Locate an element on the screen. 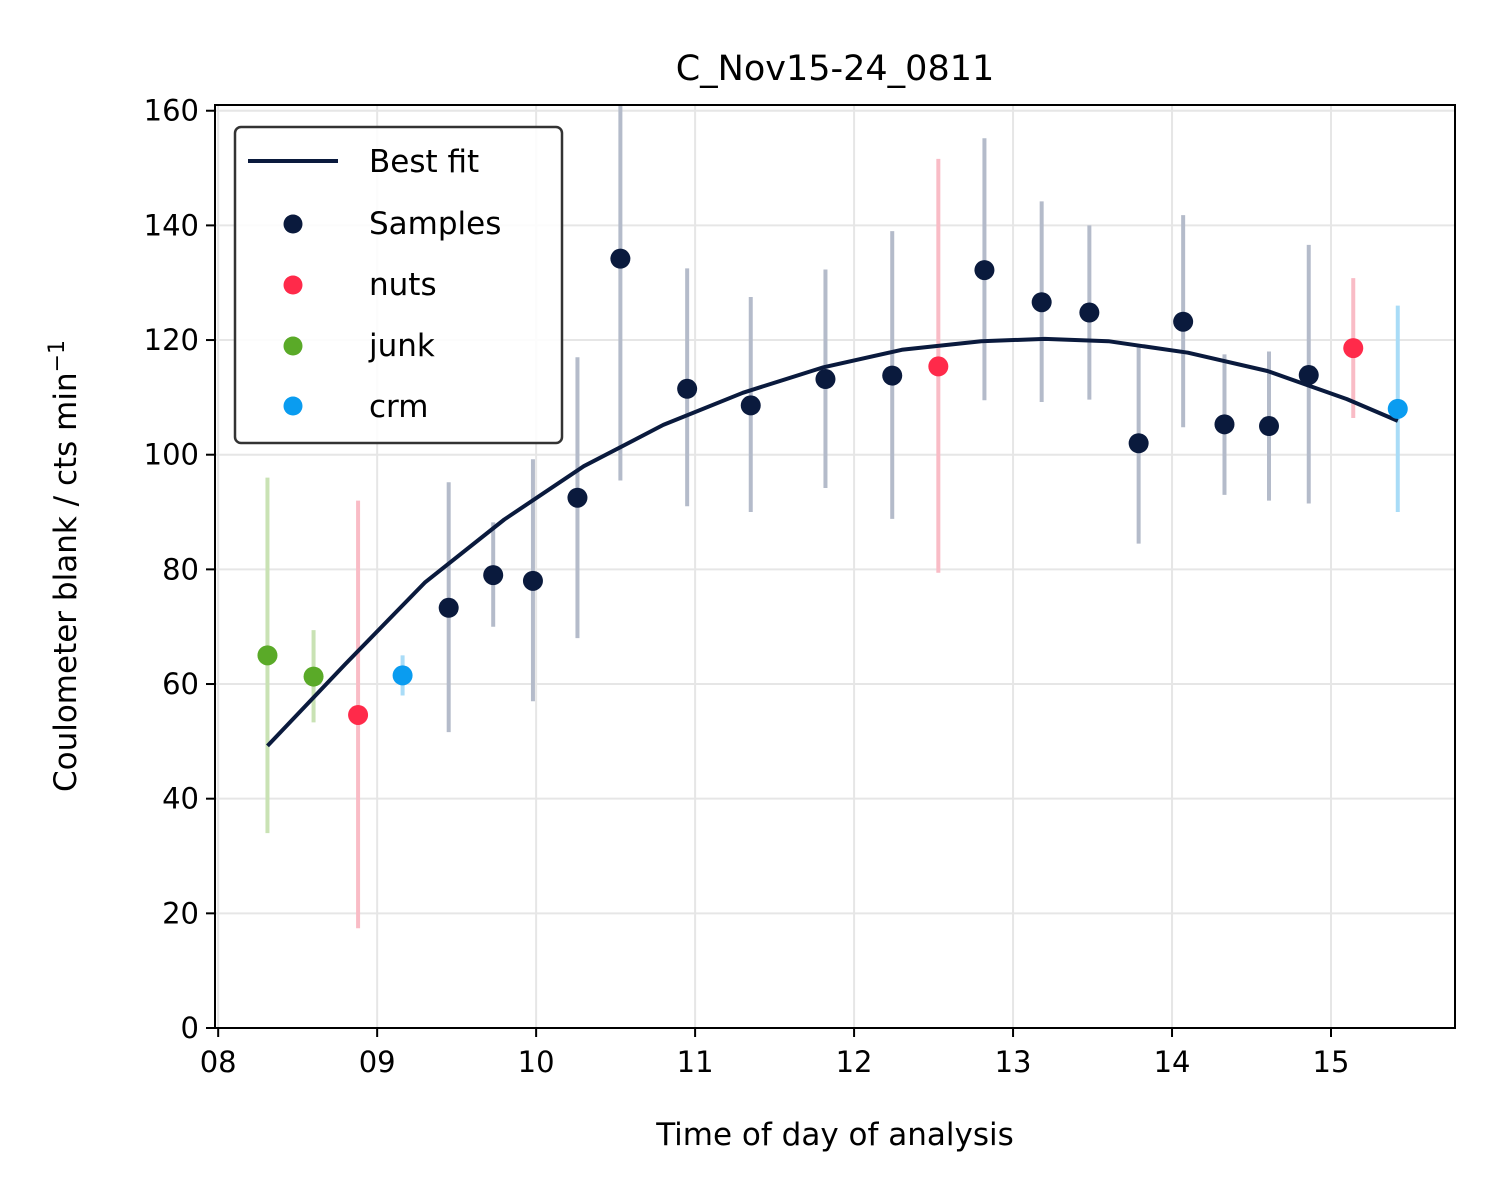  legend-swatch-nuts is located at coordinates (293, 285).